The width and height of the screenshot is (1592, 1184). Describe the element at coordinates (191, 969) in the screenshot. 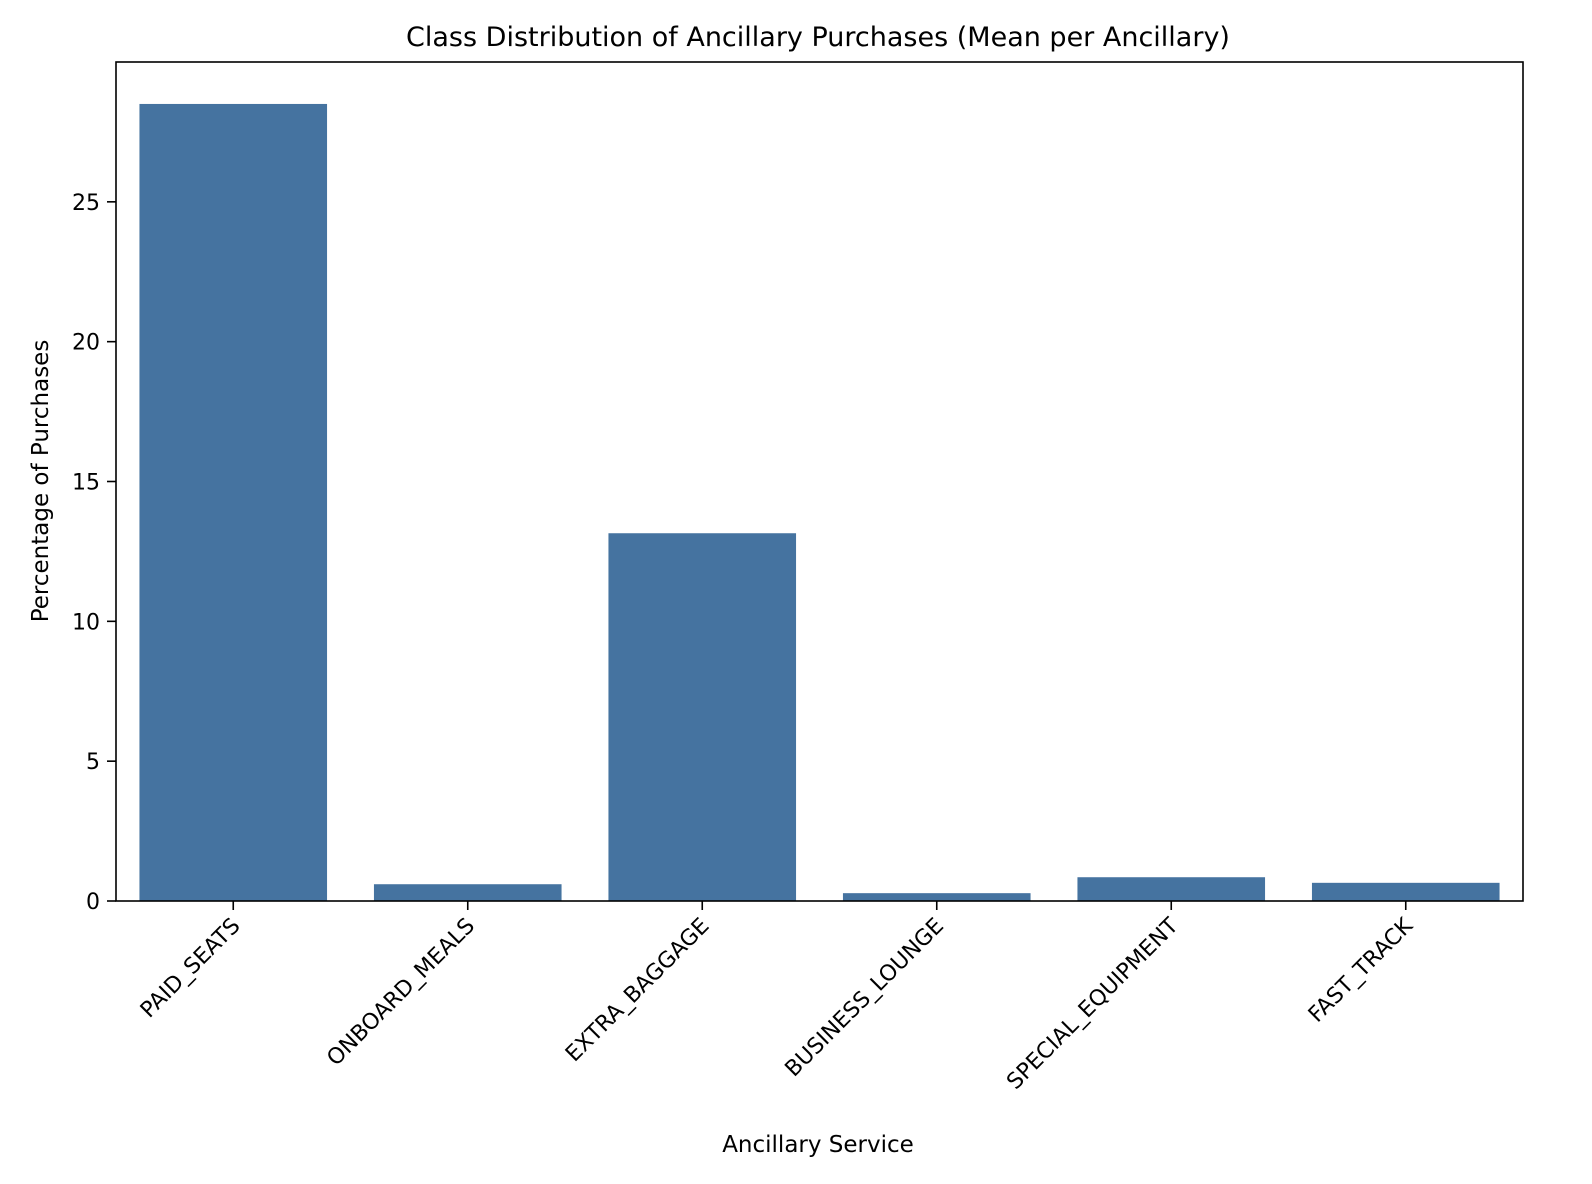

I see `x-tick-label: PAID_SEATS` at that location.